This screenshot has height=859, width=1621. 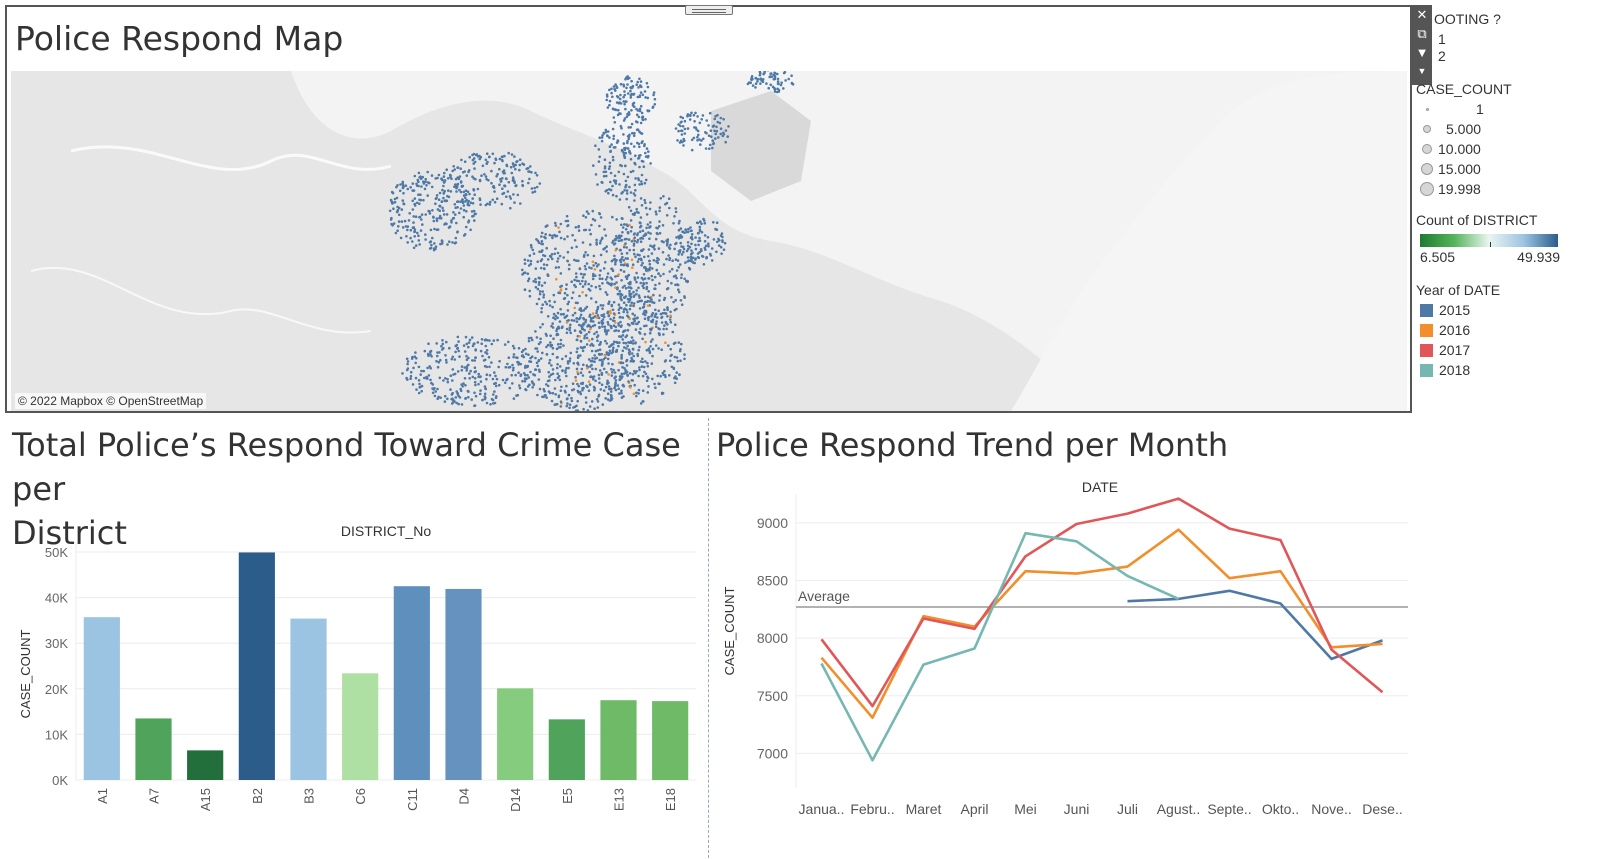 I want to click on popout-icon: ⧉, so click(x=1422, y=33).